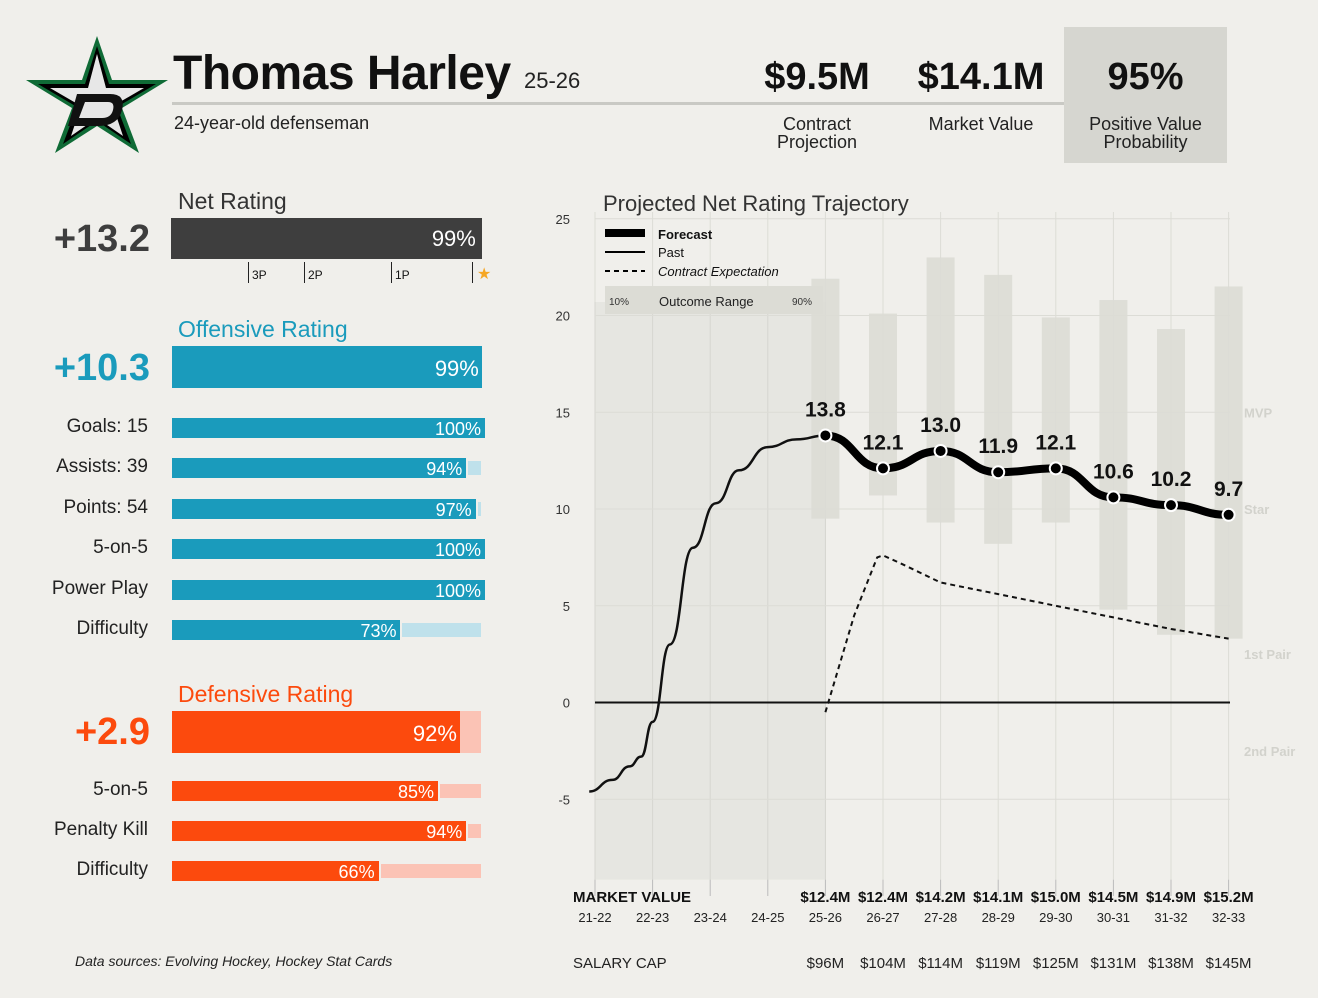 The height and width of the screenshot is (998, 1318). What do you see at coordinates (101, 368) in the screenshot?
I see `offensive-rating-value: +10.3` at bounding box center [101, 368].